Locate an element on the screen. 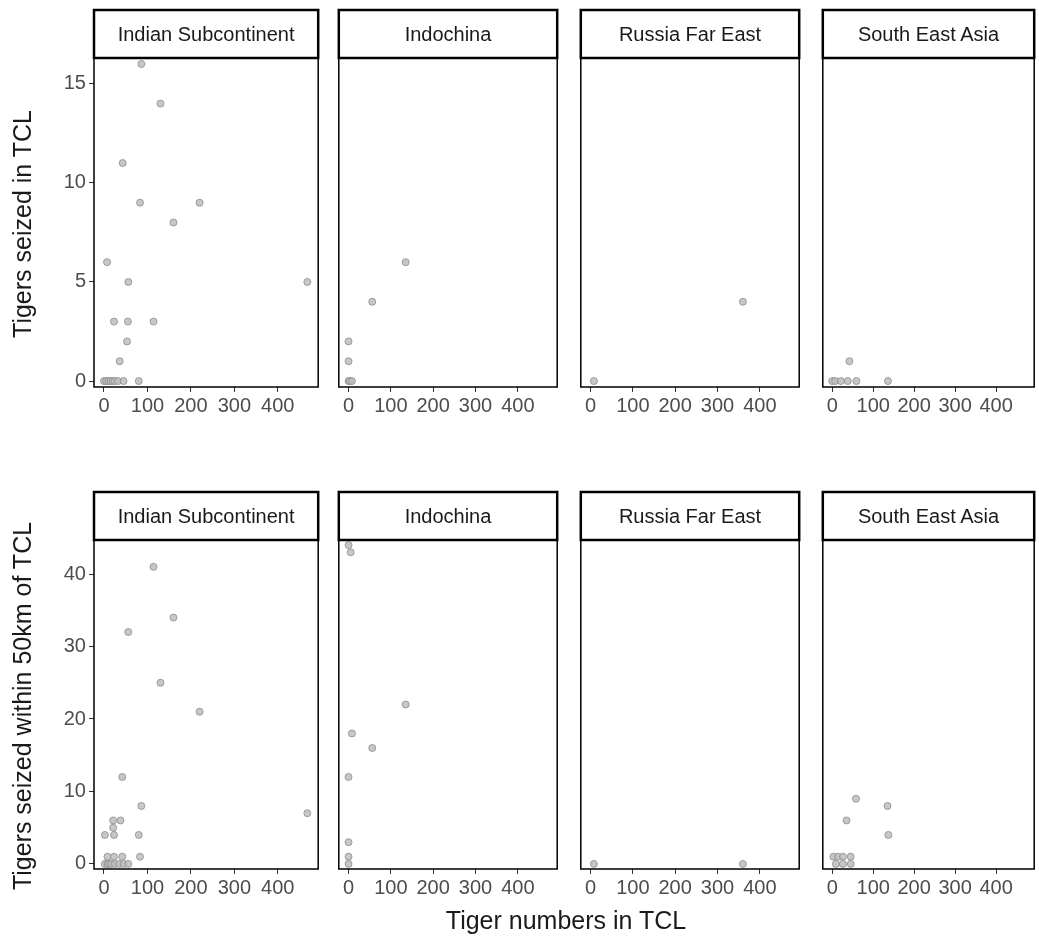 This screenshot has height=948, width=1039. x-axis-title: Tiger numbers in TCL is located at coordinates (566, 920).